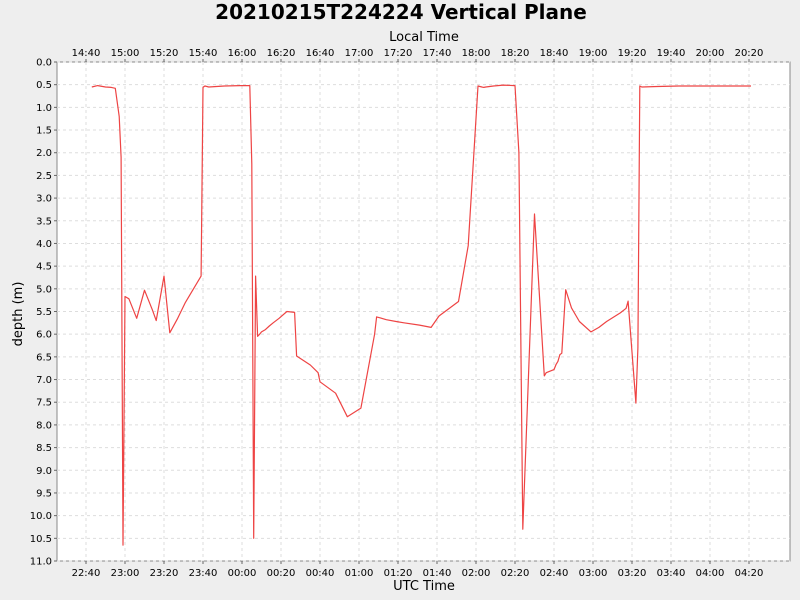 This screenshot has width=800, height=600. Describe the element at coordinates (593, 573) in the screenshot. I see `x-tick-label: 03:00` at that location.